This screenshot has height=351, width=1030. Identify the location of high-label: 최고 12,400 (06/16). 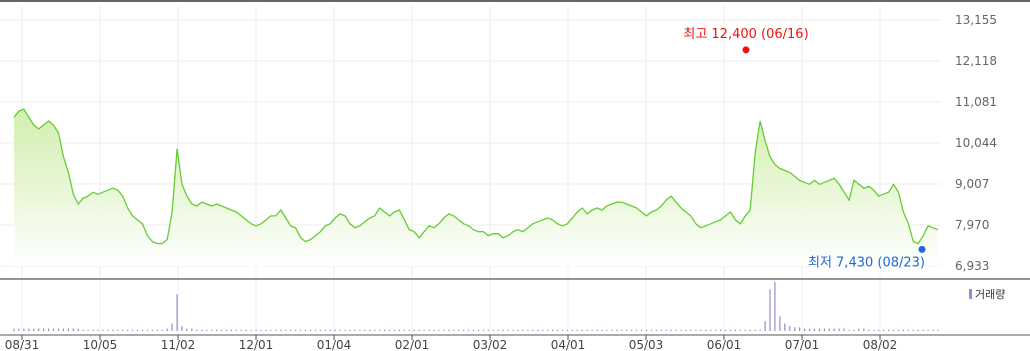
(745, 34).